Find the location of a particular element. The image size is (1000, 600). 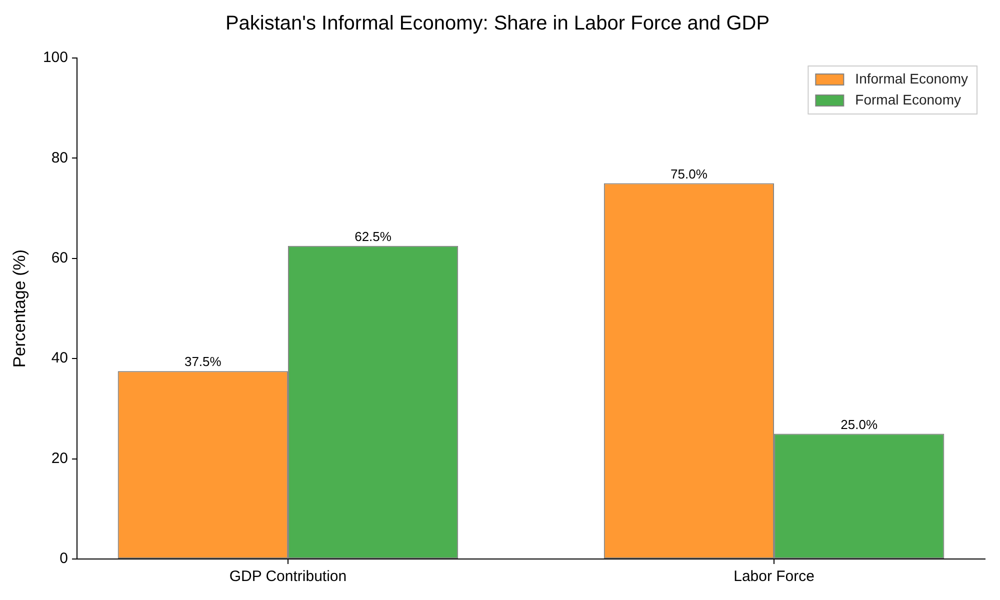

legend-label: Informal Economy is located at coordinates (911, 78).